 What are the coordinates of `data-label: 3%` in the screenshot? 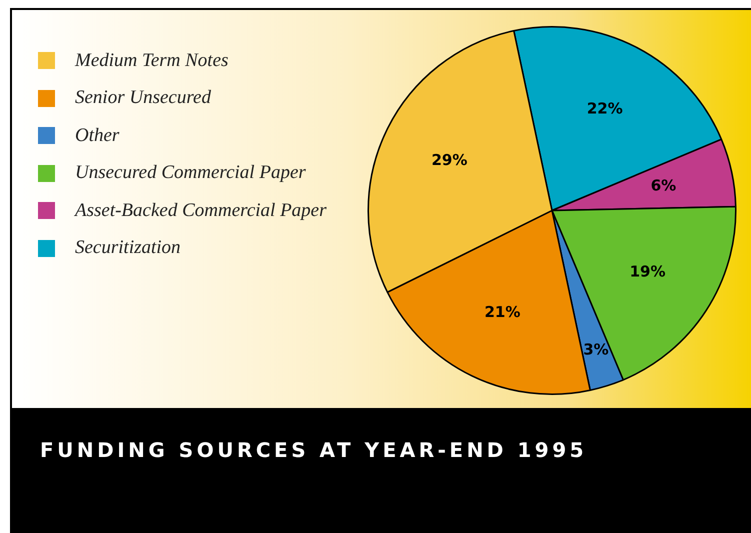 It's located at (596, 349).